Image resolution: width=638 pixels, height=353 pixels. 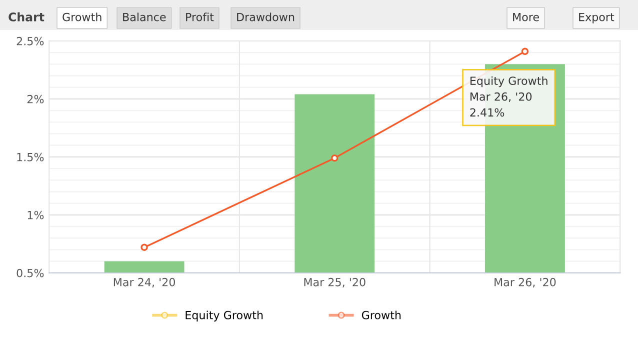 What do you see at coordinates (509, 96) in the screenshot?
I see `annotation: Equity Growth Mar 26, '20 2.41%` at bounding box center [509, 96].